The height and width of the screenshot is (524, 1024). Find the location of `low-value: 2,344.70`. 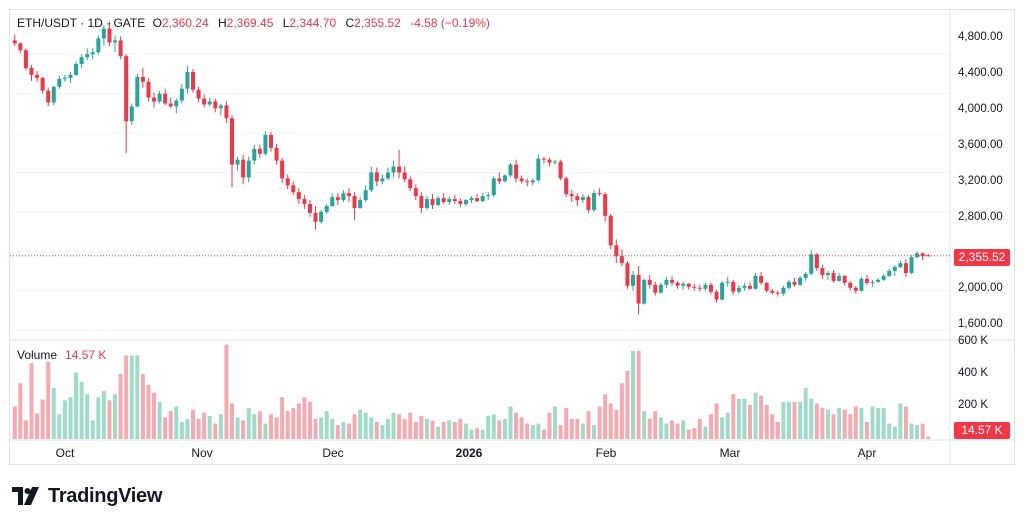

low-value: 2,344.70 is located at coordinates (313, 23).